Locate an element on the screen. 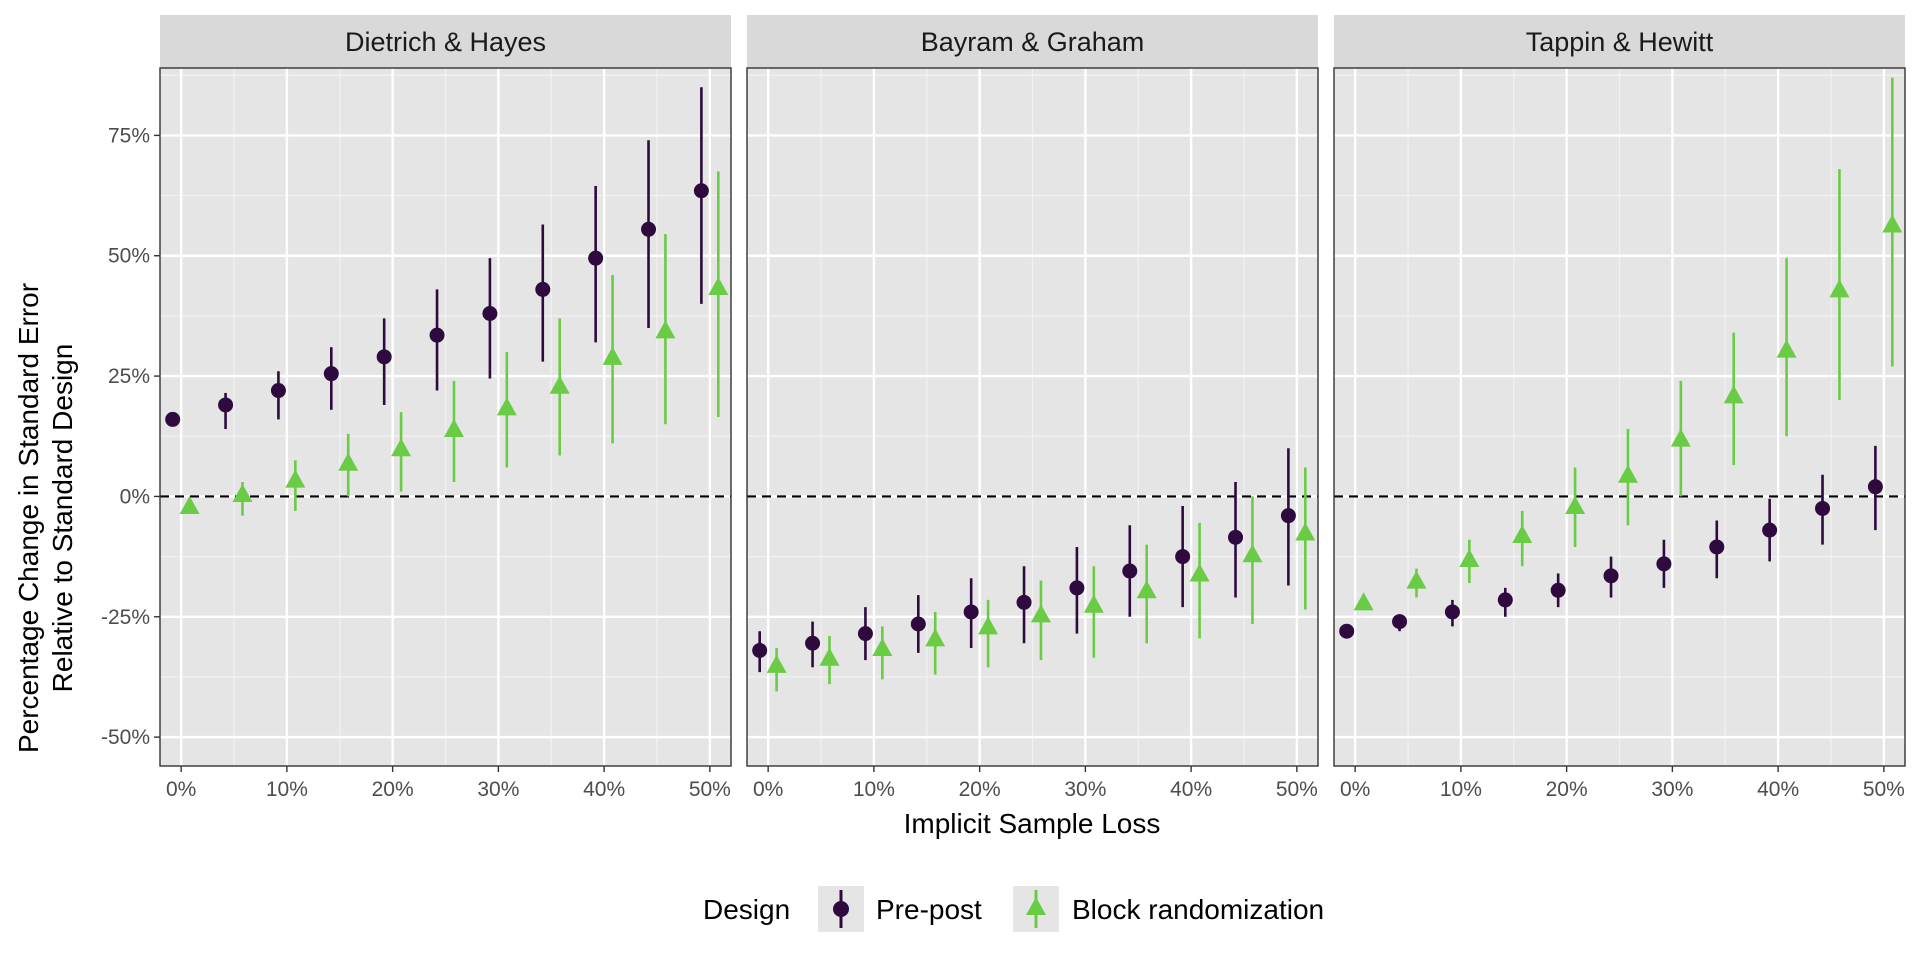 The width and height of the screenshot is (1920, 960). legend-key-pre-post-point is located at coordinates (841, 909).